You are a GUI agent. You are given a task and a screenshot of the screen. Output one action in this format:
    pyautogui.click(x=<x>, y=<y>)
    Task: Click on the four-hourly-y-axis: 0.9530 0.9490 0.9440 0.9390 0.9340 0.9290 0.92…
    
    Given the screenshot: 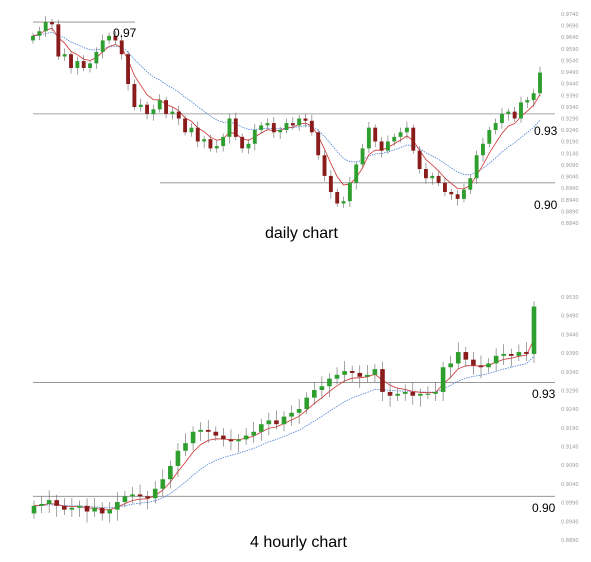 What is the action you would take?
    pyautogui.click(x=570, y=419)
    